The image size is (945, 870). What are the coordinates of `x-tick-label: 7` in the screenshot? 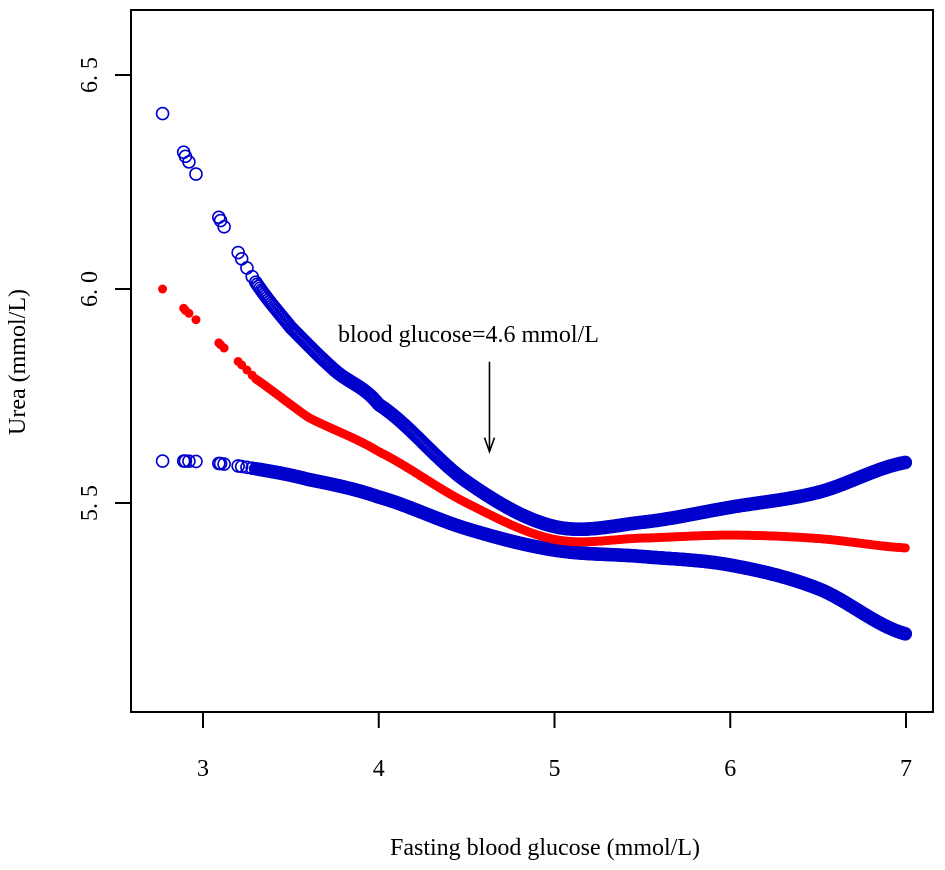 It's located at (906, 769).